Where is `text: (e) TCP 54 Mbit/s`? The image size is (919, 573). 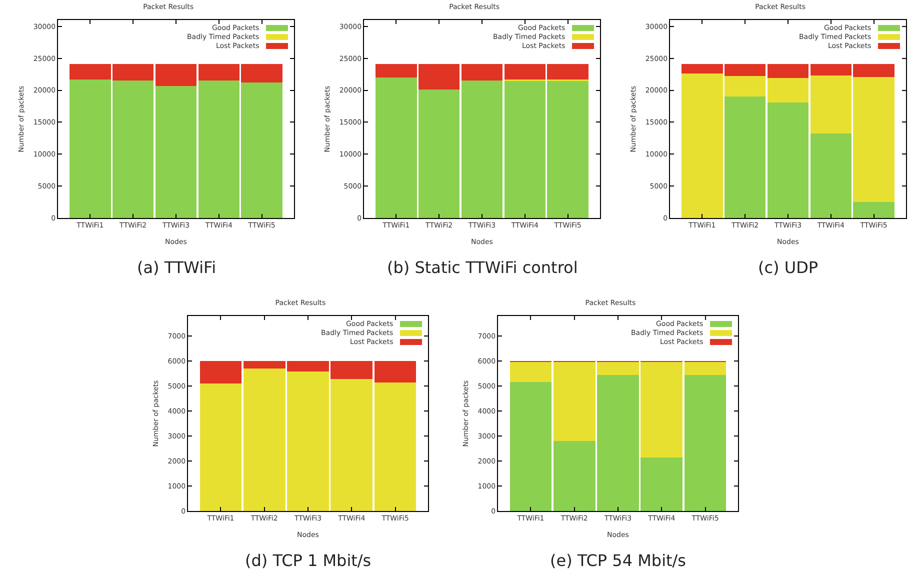
text: (e) TCP 54 Mbit/s is located at coordinates (618, 560).